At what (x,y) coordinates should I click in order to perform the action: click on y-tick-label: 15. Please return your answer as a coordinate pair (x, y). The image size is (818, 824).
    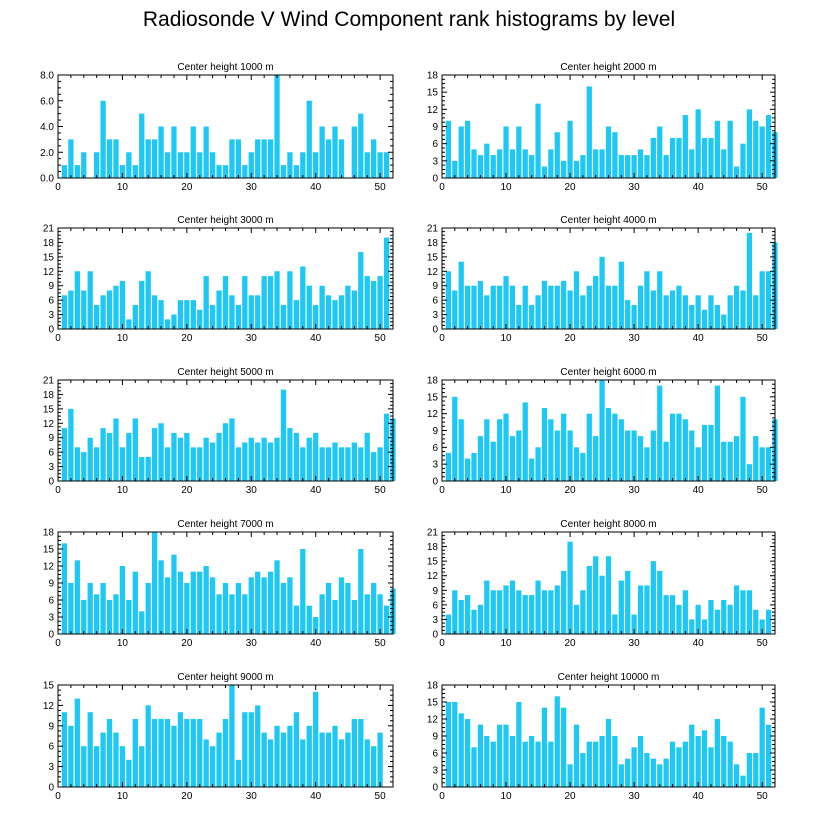
    Looking at the image, I should click on (433, 703).